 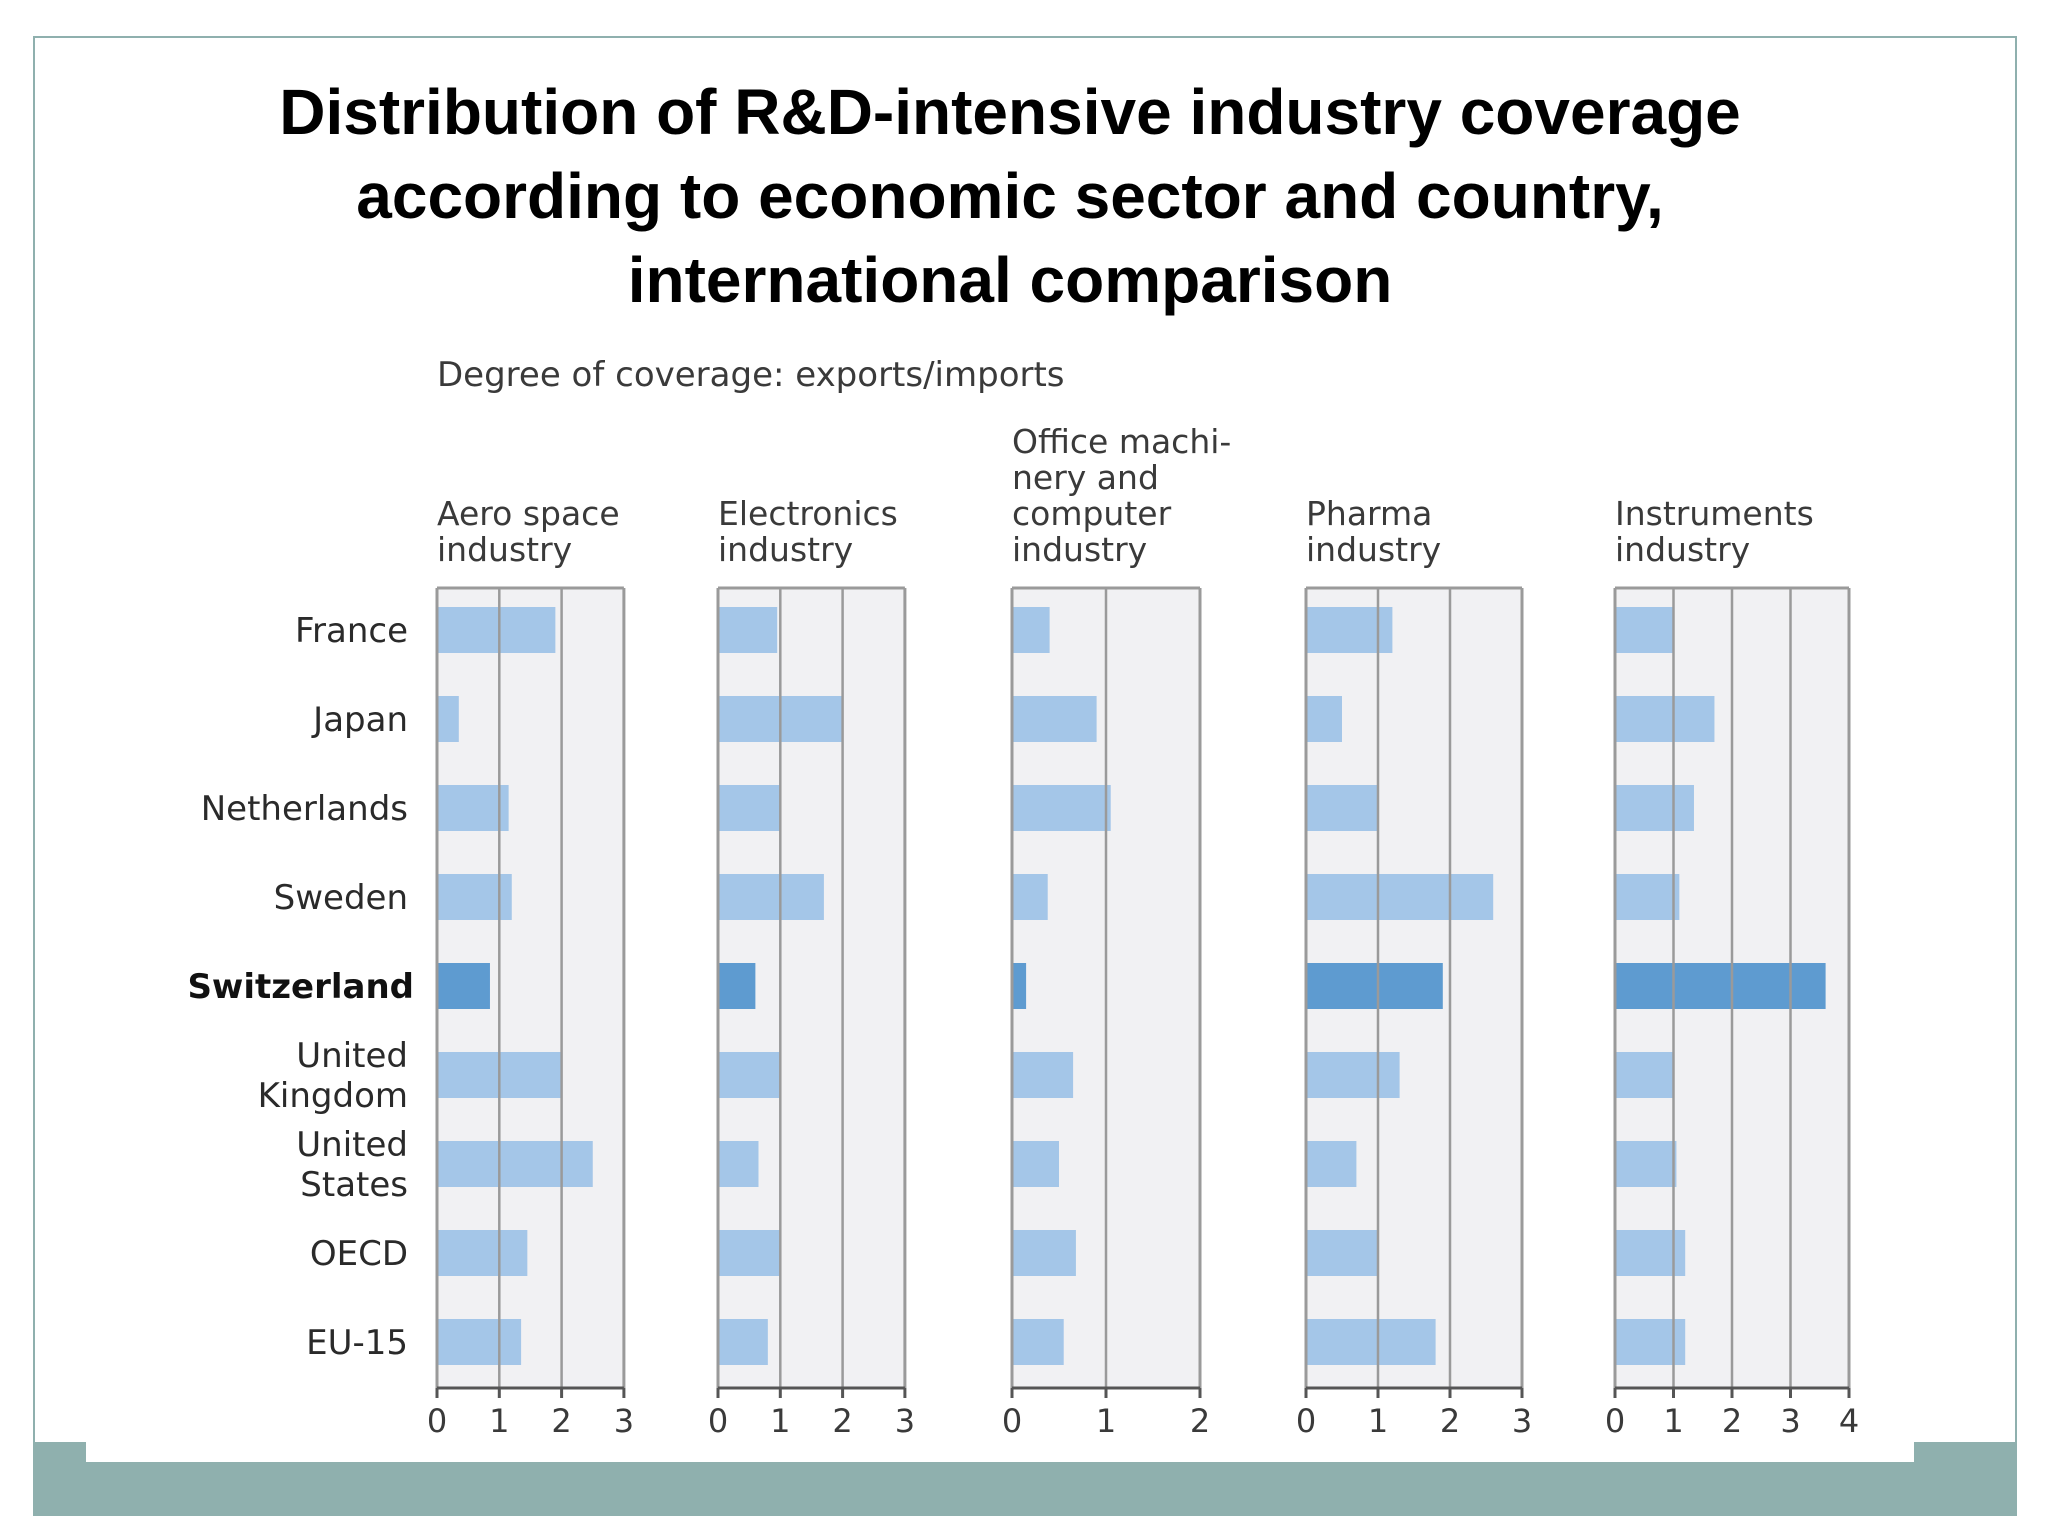 What do you see at coordinates (300, 987) in the screenshot?
I see `category-label: Switzerland` at bounding box center [300, 987].